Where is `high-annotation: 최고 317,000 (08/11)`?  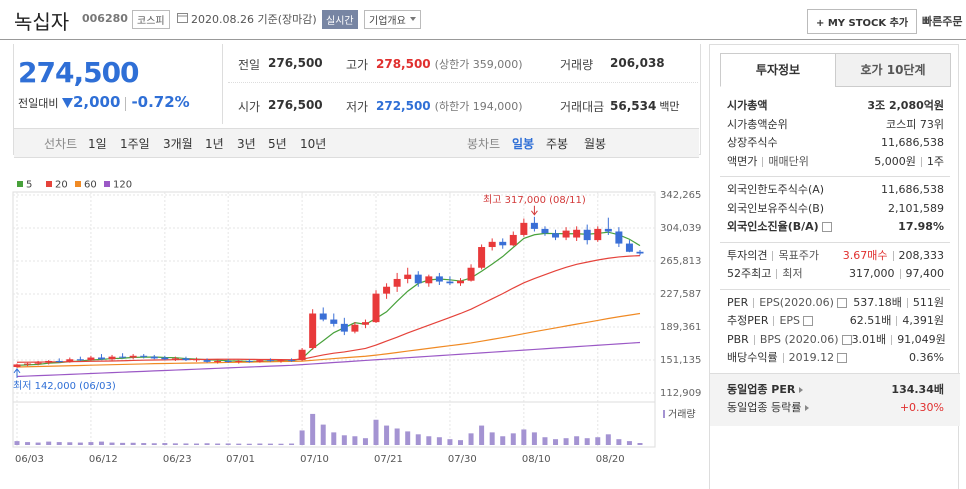 high-annotation: 최고 317,000 (08/11) is located at coordinates (534, 200).